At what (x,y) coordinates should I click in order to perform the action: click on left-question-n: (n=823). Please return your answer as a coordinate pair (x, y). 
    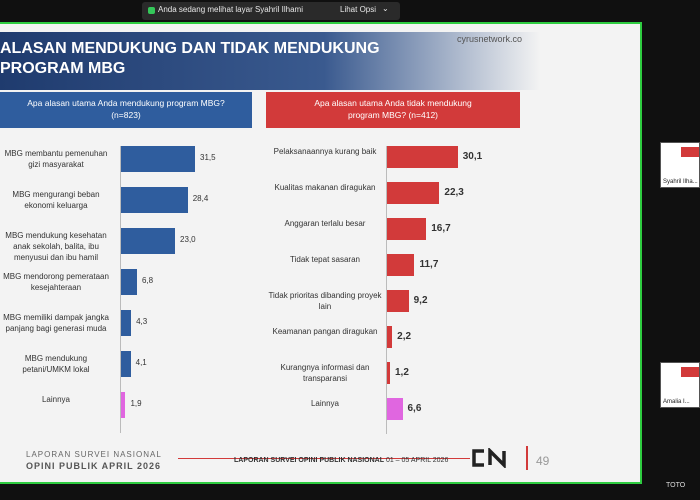
    Looking at the image, I should click on (126, 115).